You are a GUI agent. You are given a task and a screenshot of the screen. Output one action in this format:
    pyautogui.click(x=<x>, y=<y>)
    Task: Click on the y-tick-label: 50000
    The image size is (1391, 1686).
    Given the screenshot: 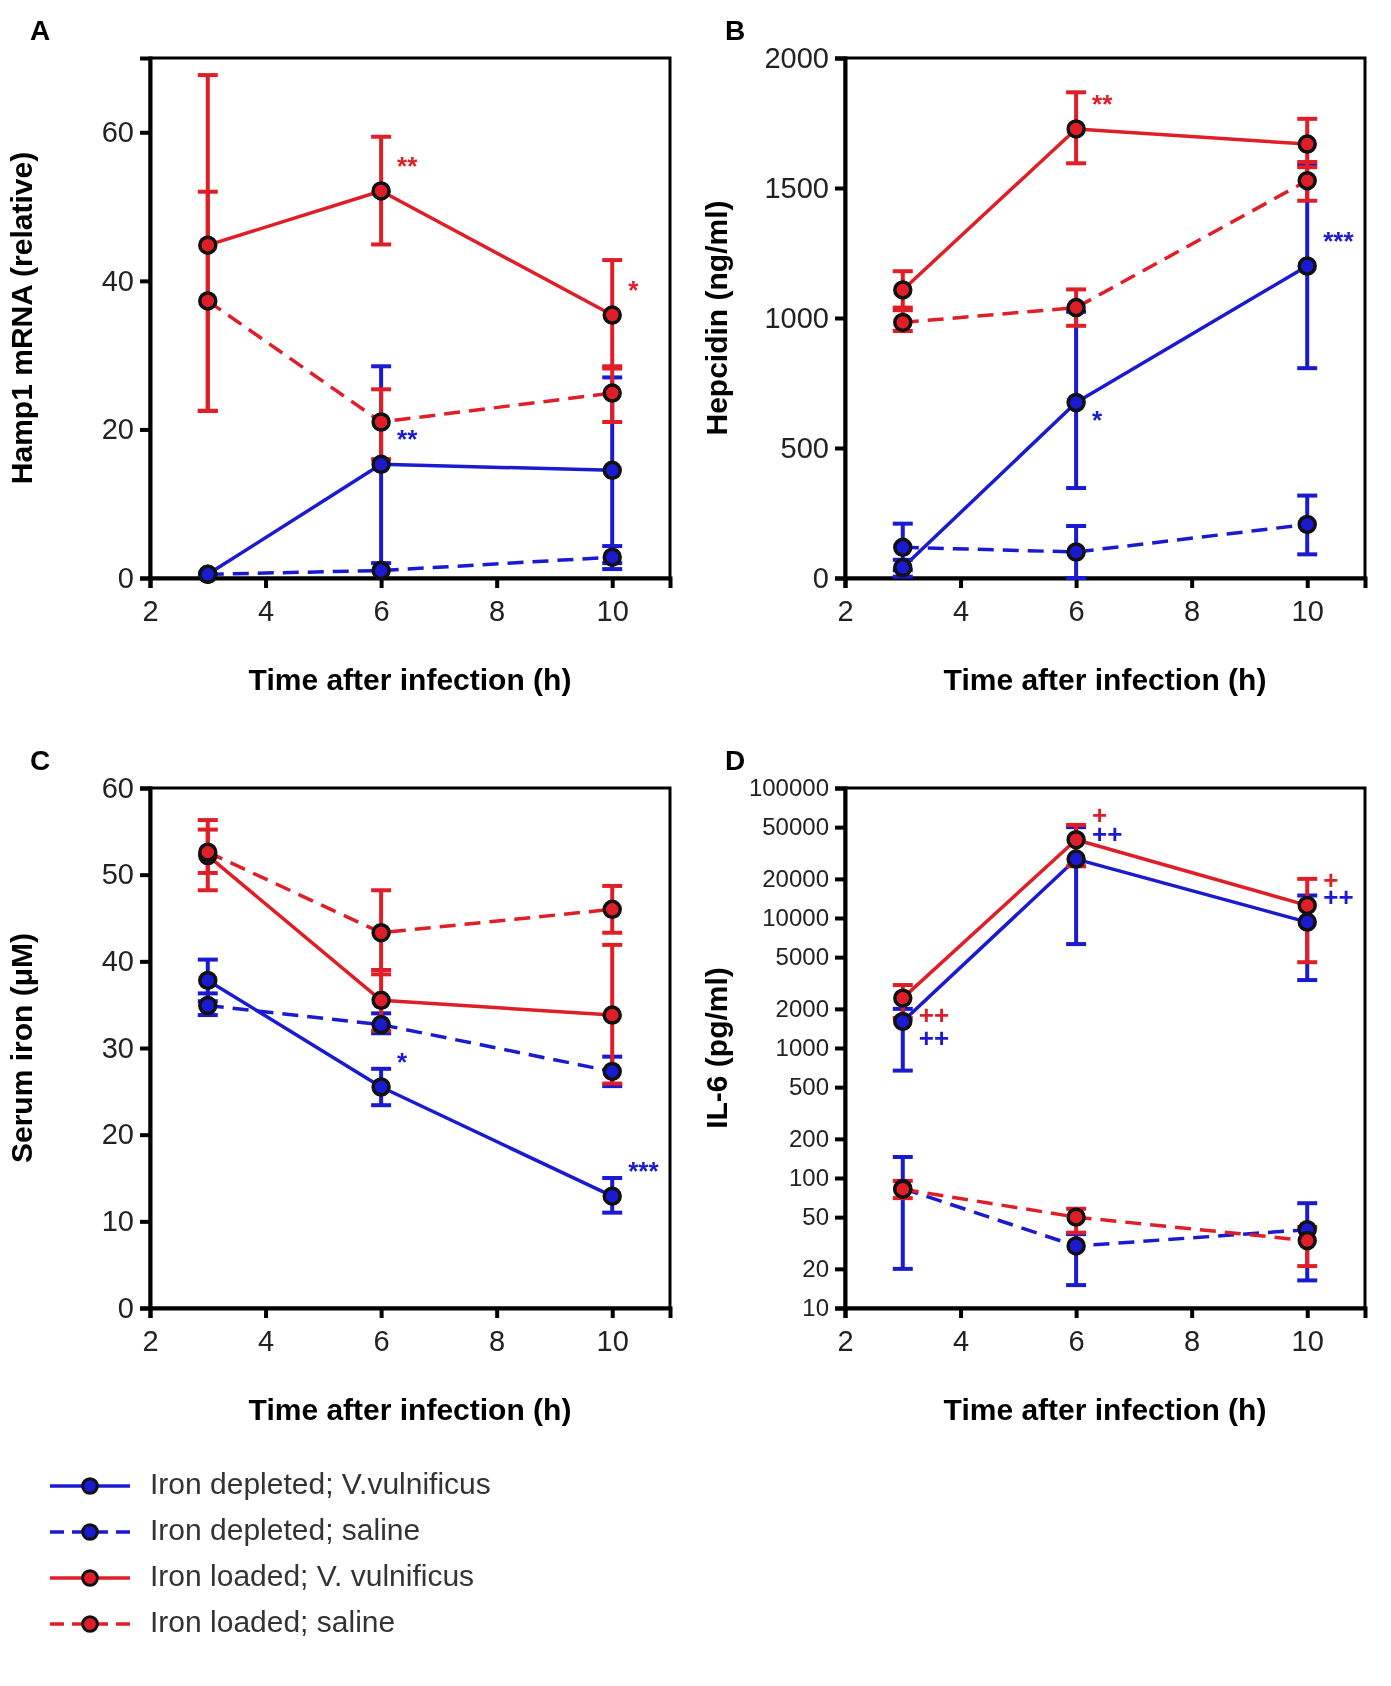 What is the action you would take?
    pyautogui.click(x=795, y=827)
    